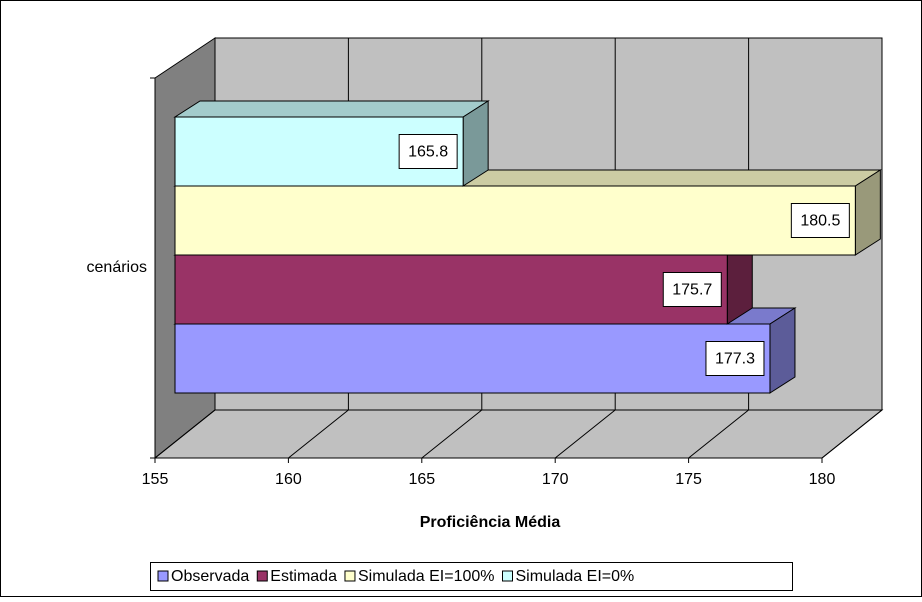 The image size is (922, 602). I want to click on x-tick-label: 170, so click(555, 479).